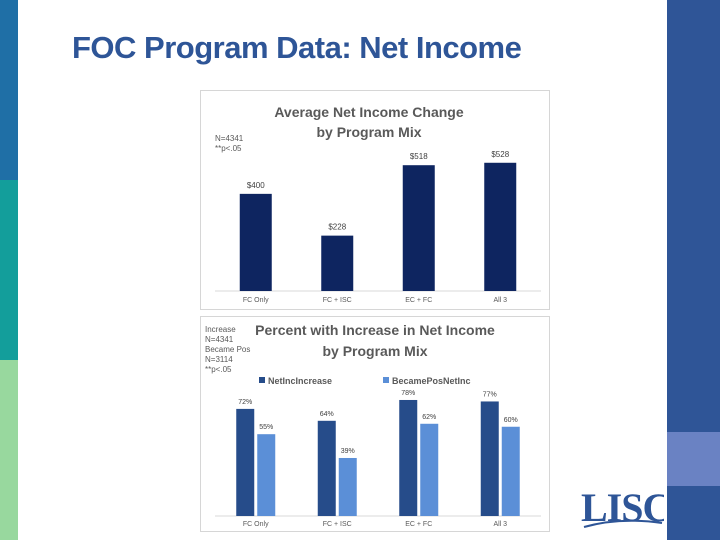 The image size is (720, 540). What do you see at coordinates (490, 394) in the screenshot?
I see `data-label: 77%` at bounding box center [490, 394].